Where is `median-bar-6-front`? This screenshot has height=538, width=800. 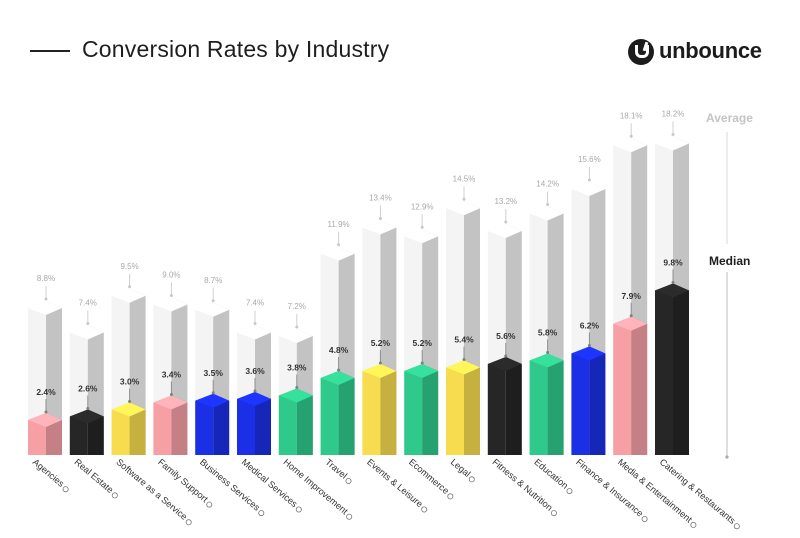 median-bar-6-front is located at coordinates (246, 423).